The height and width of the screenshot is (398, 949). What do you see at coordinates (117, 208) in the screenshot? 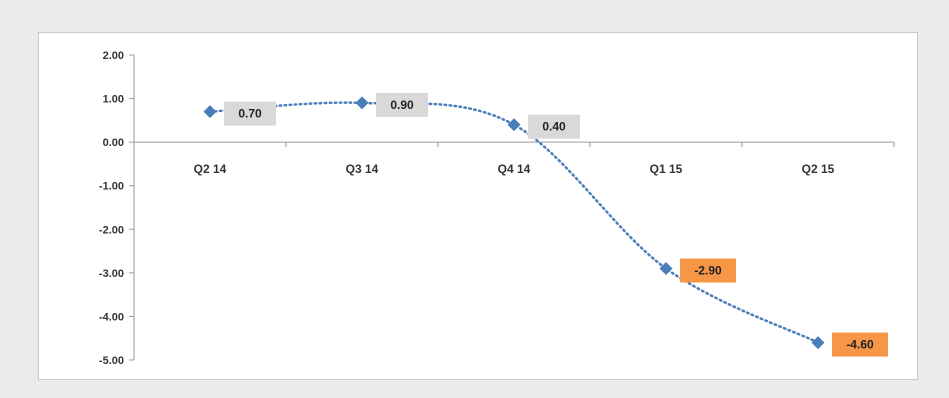
I see `y-axis: 2.00 1.00 0.00 -1.00 -2.00 -3.00 -4.00 -5.00` at bounding box center [117, 208].